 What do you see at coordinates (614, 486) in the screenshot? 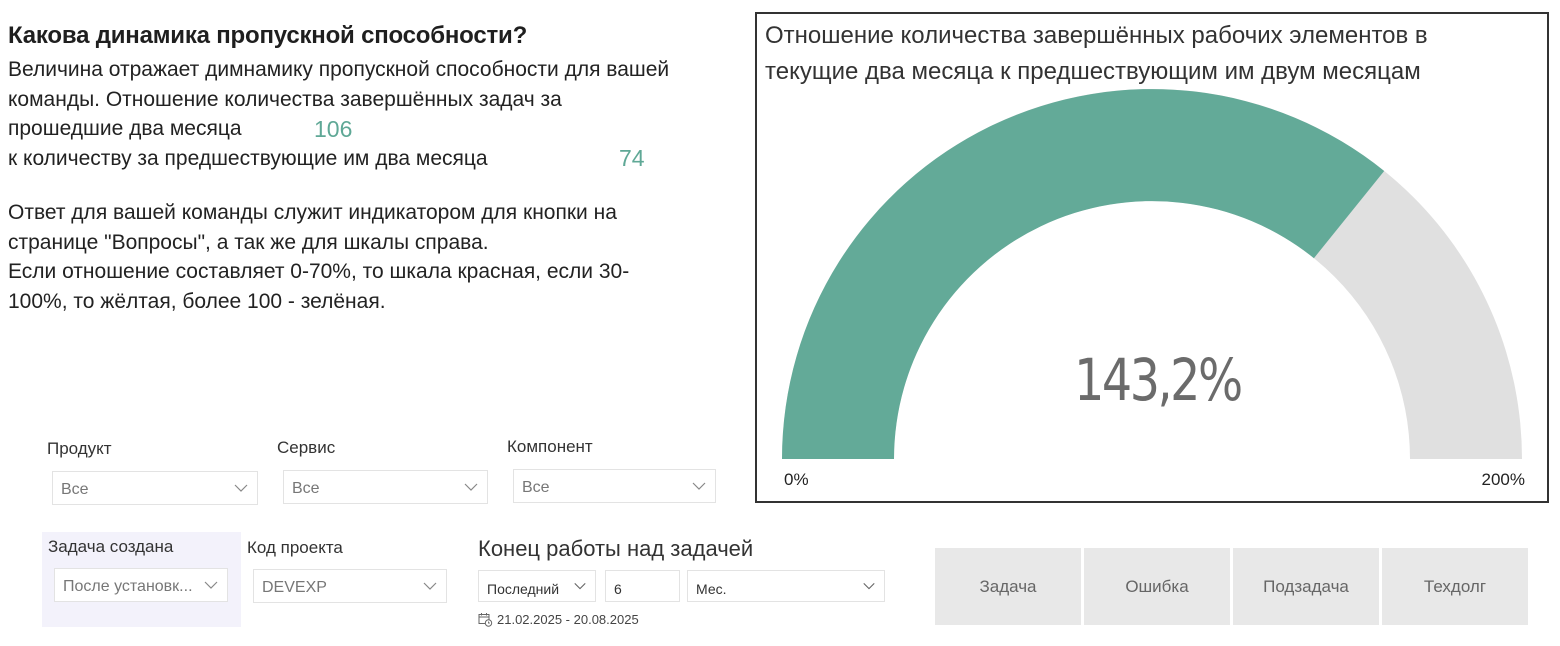
I see `component-dropdown: Все` at bounding box center [614, 486].